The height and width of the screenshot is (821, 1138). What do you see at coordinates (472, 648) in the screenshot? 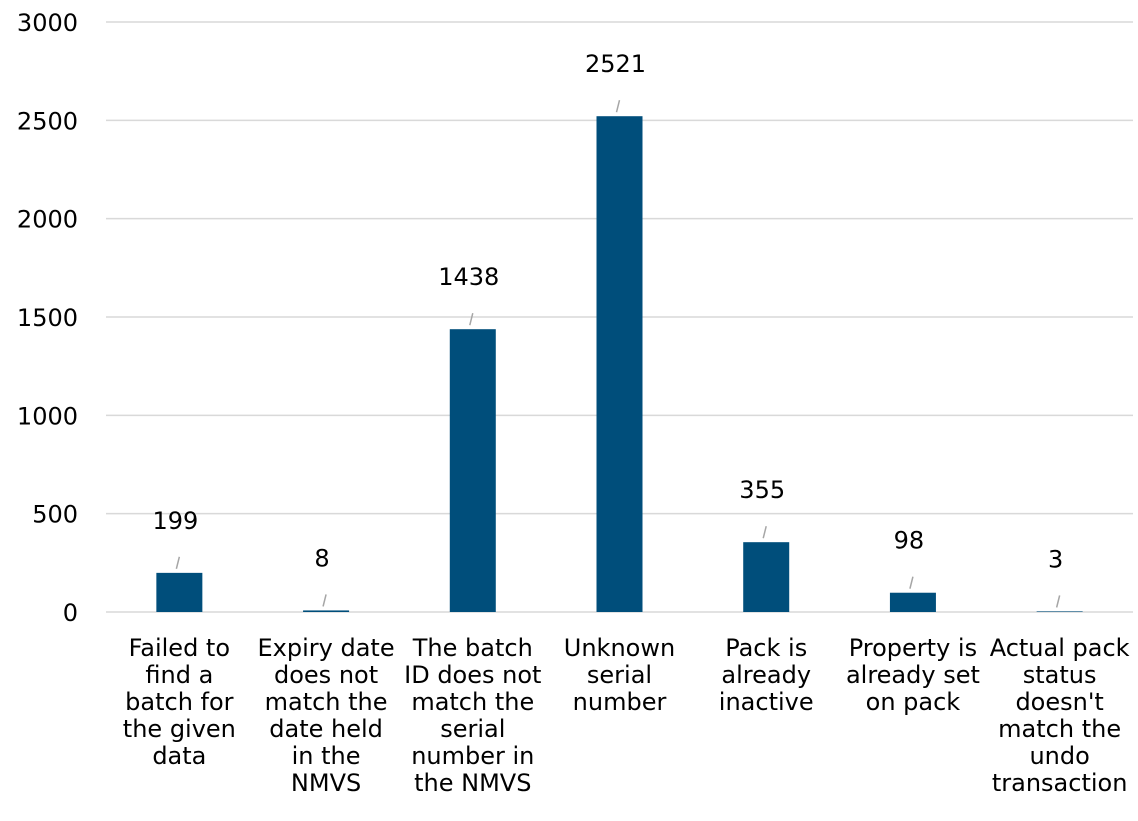
I see `x-tick-label-line: The batch` at bounding box center [472, 648].